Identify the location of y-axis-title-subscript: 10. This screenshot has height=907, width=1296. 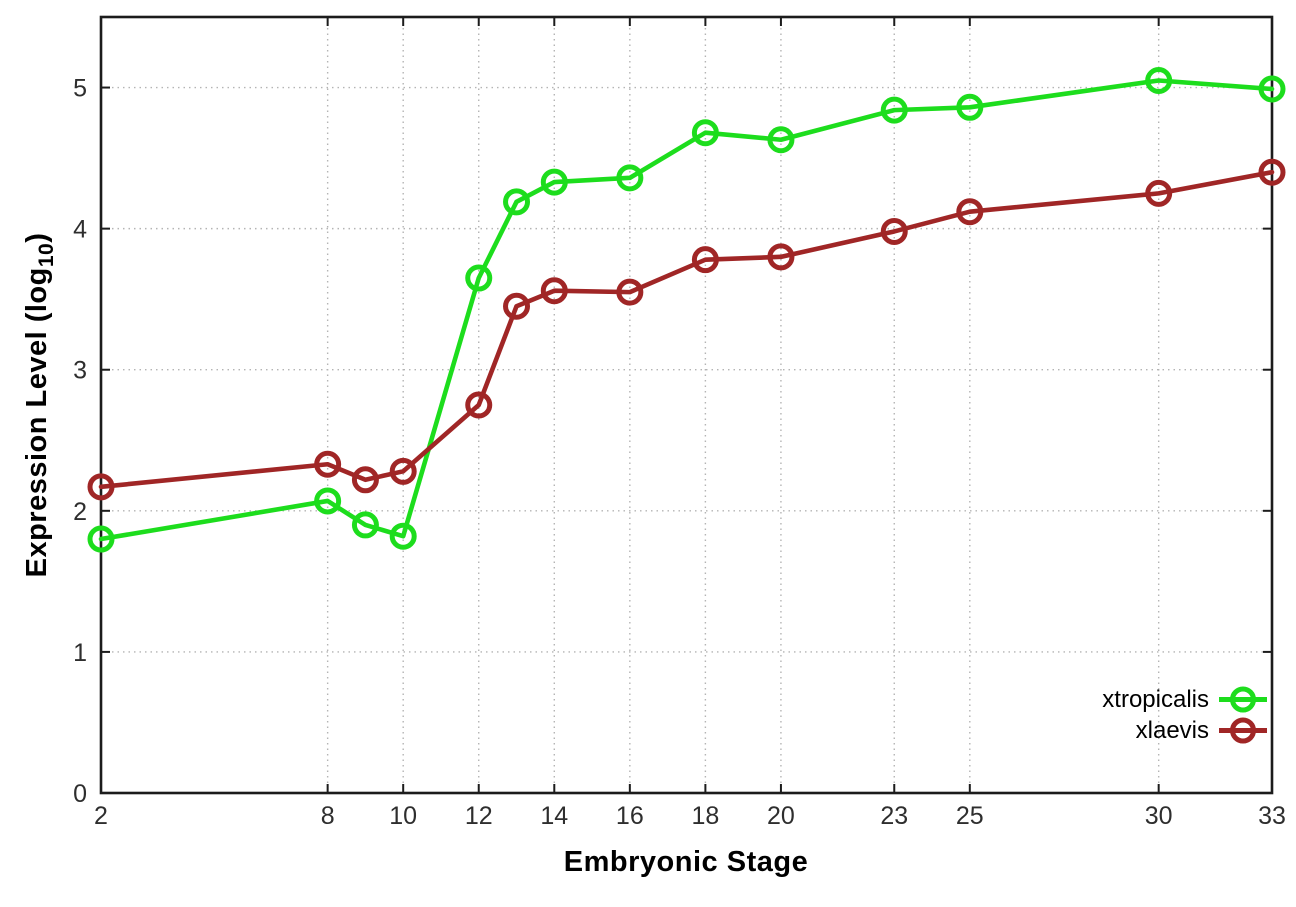
(46, 255).